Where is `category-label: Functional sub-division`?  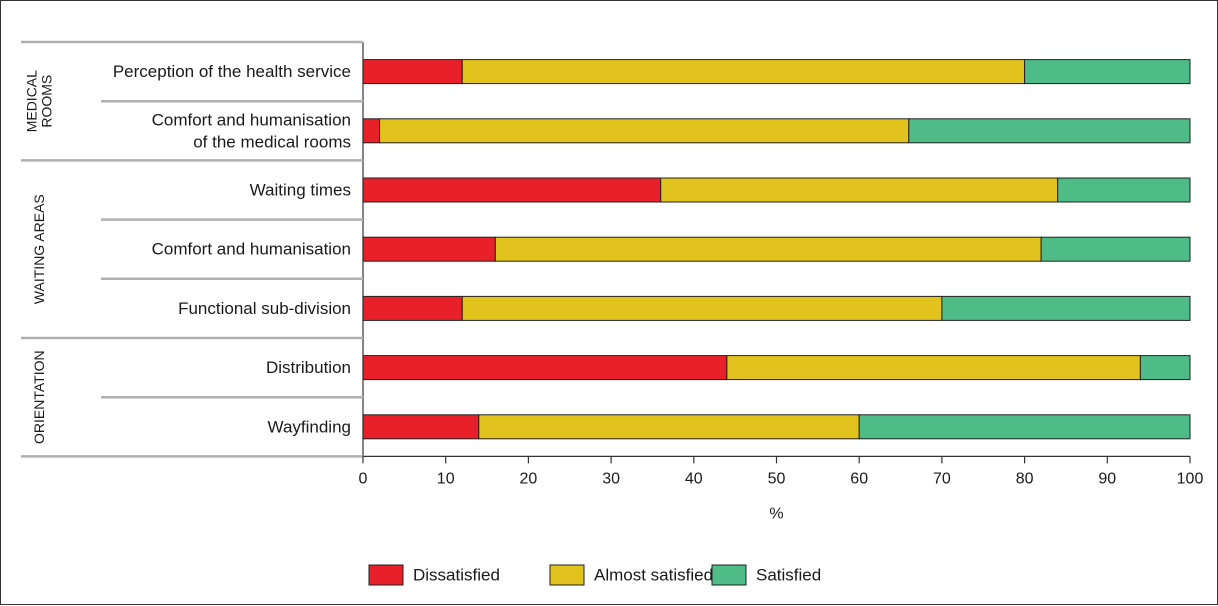 category-label: Functional sub-division is located at coordinates (264, 308).